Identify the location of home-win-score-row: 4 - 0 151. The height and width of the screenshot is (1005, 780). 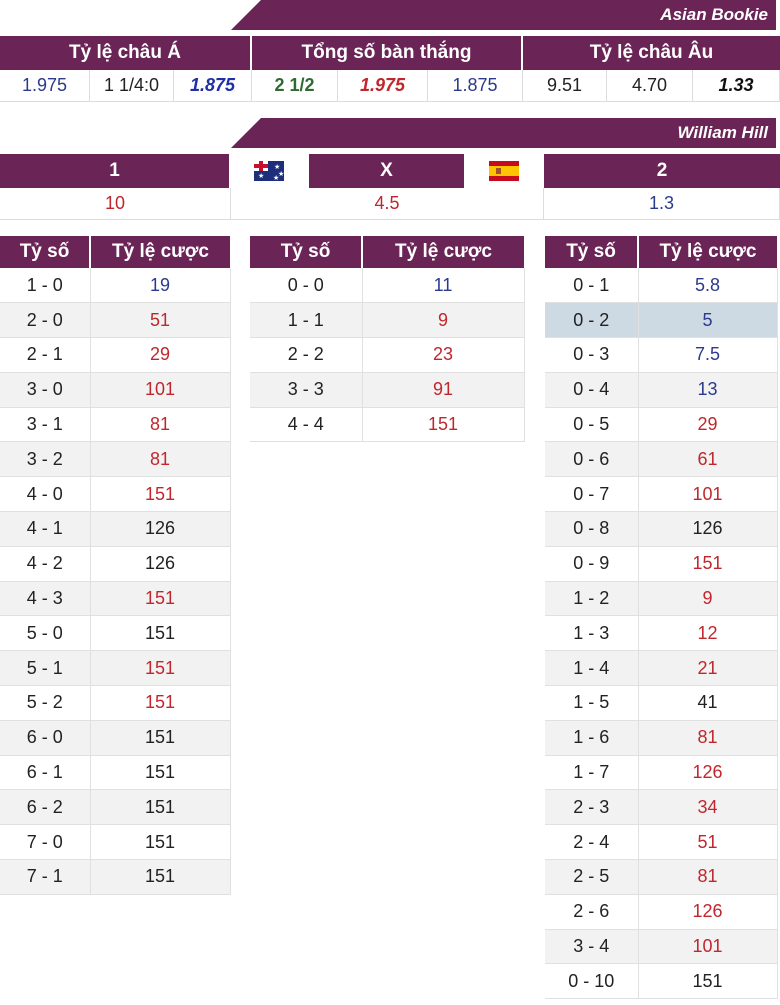
(115, 494).